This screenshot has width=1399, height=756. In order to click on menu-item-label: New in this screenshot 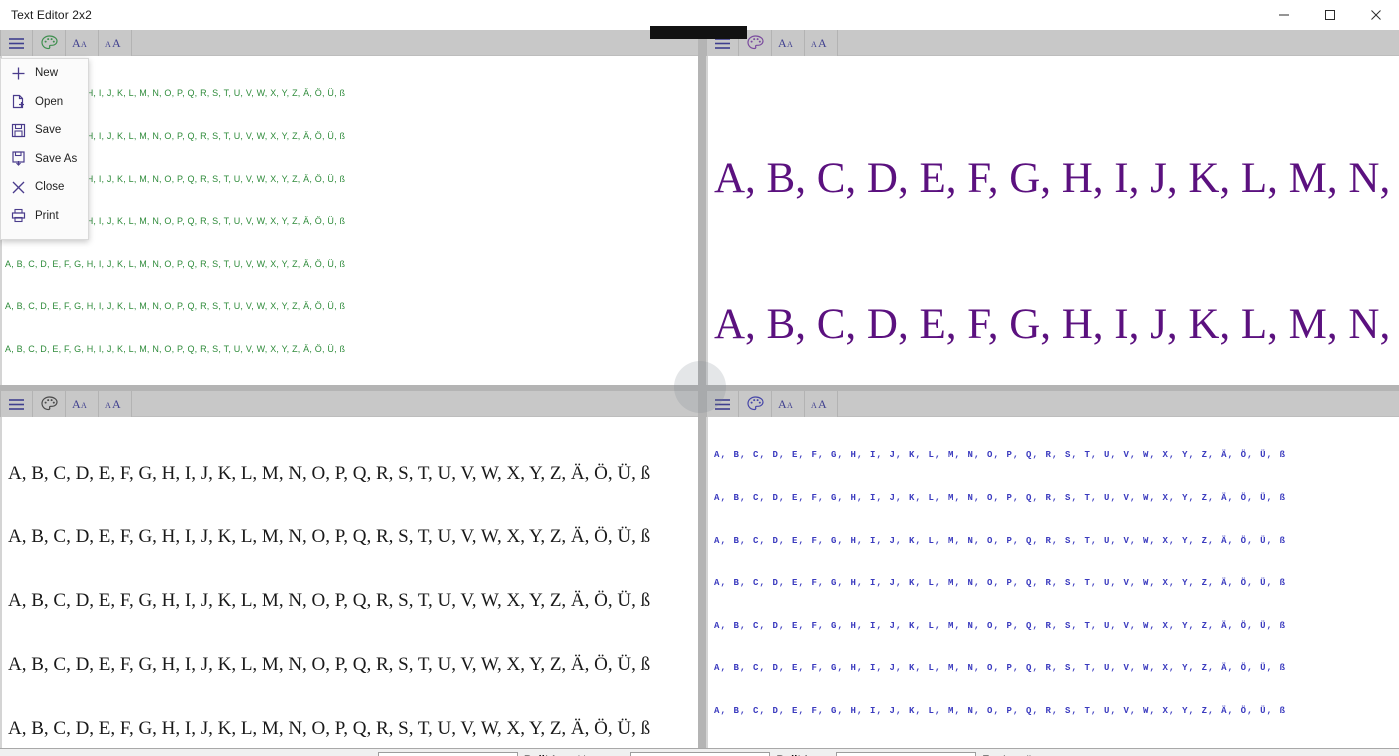, I will do `click(47, 73)`.